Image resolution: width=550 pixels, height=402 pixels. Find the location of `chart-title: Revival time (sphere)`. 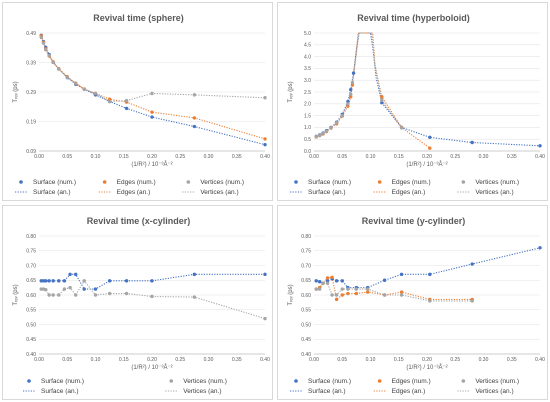

chart-title: Revival time (sphere) is located at coordinates (138, 18).